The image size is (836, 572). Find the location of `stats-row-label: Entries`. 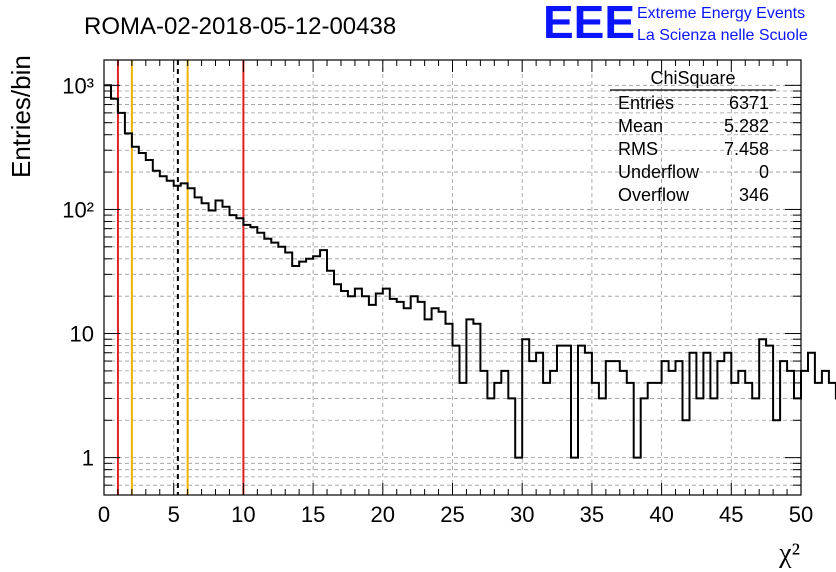

stats-row-label: Entries is located at coordinates (646, 103).